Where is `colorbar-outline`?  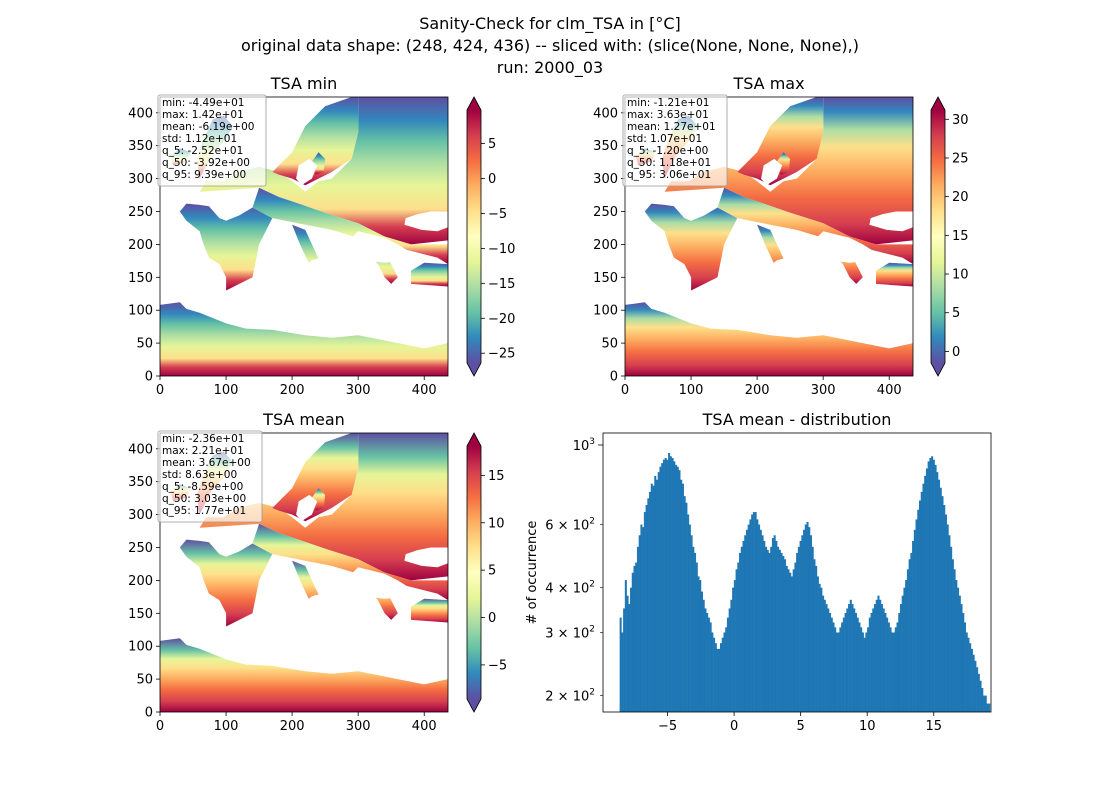 colorbar-outline is located at coordinates (474, 236).